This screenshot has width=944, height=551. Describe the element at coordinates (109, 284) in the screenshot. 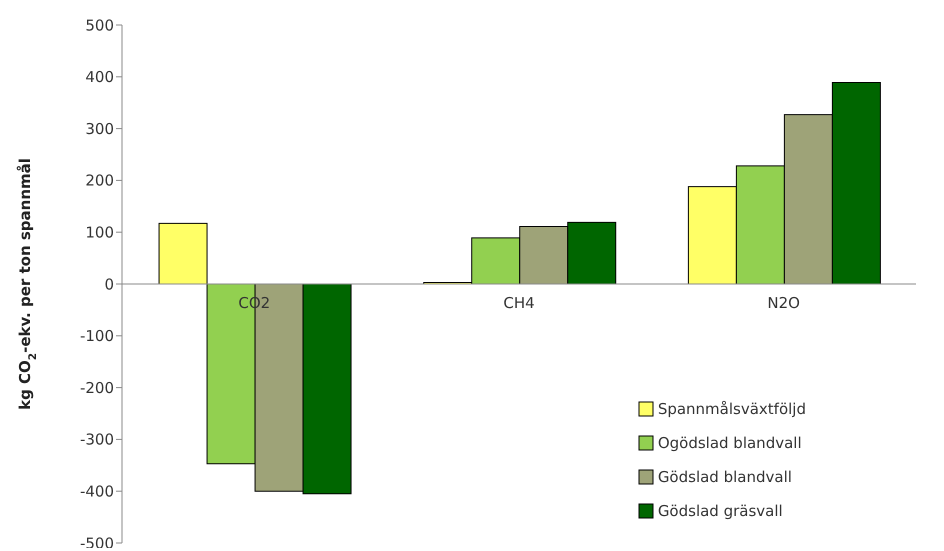

I see `y-tick-label: 0` at that location.